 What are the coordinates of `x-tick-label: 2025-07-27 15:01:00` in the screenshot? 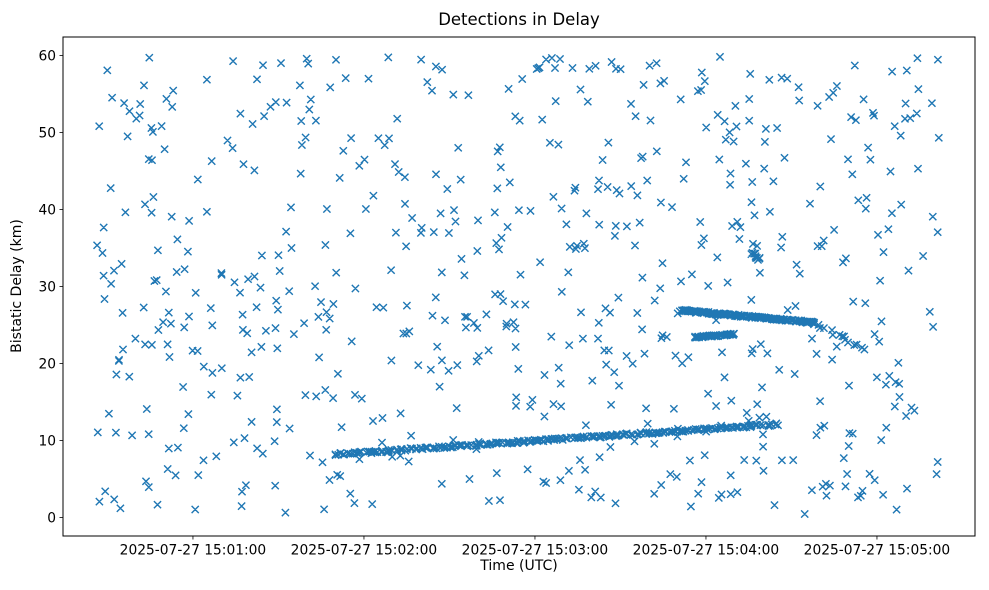 It's located at (193, 551).